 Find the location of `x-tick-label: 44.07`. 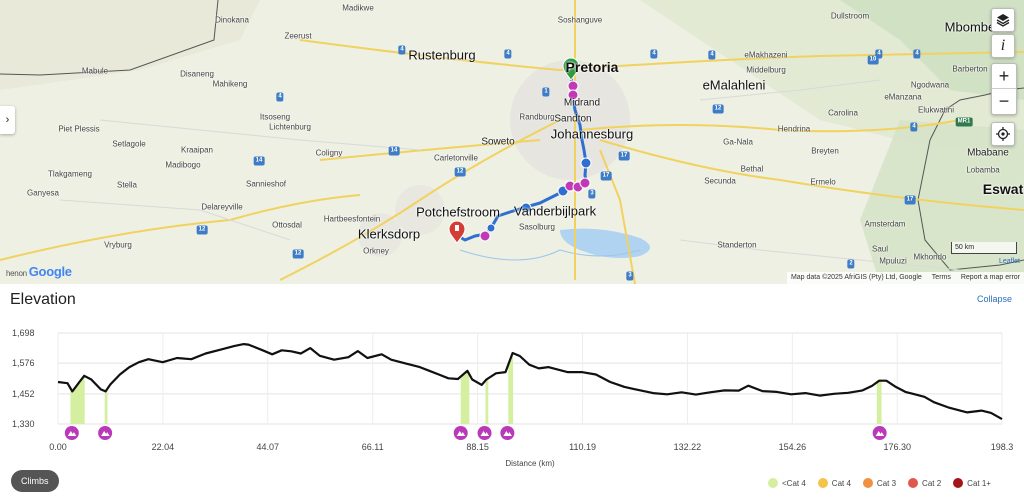

x-tick-label: 44.07 is located at coordinates (268, 447).